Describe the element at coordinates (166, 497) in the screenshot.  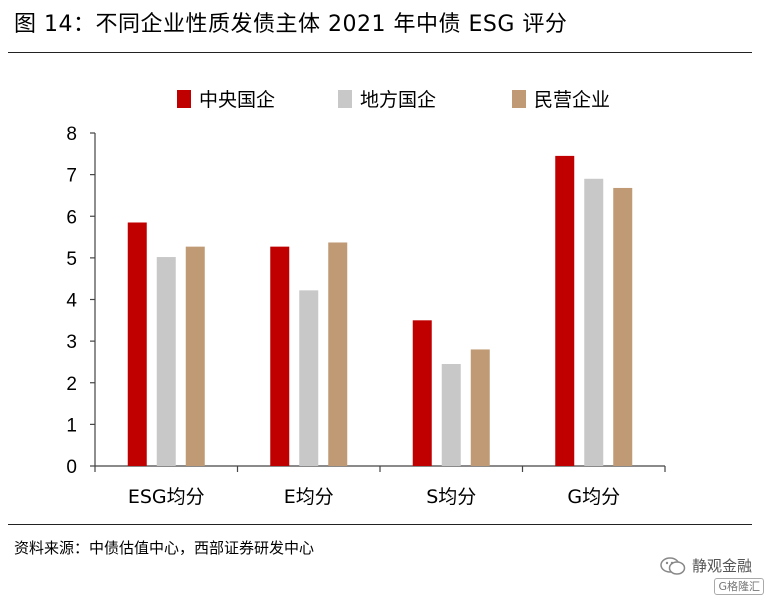
I see `x-category-label: ESG均分` at that location.